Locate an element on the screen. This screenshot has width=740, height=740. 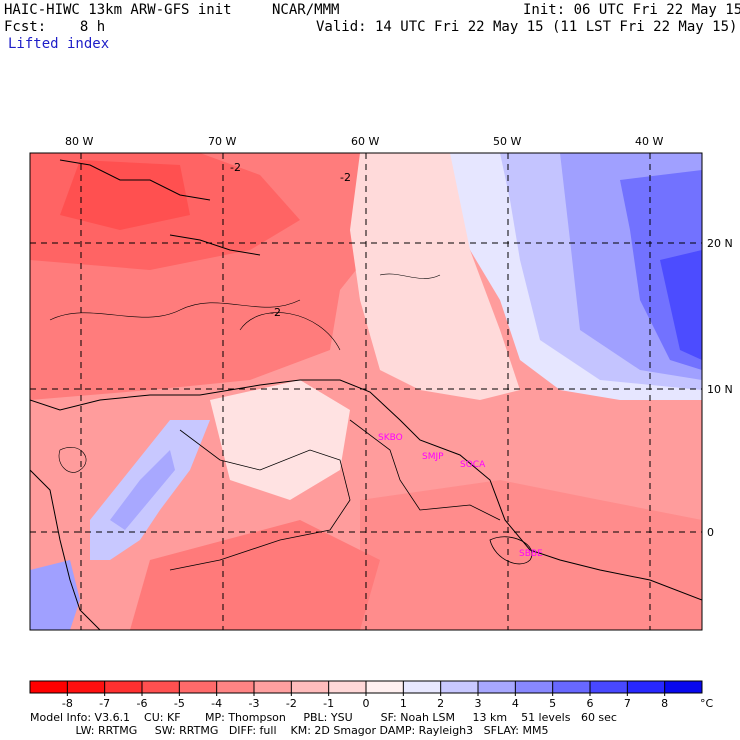
model-title: HAIC-HIWC 13km ARW-GFS init is located at coordinates (118, 10).